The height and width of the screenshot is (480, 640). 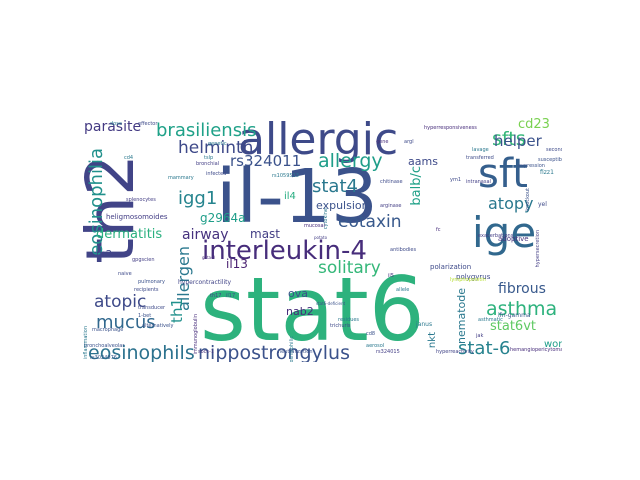 I want to click on word-rs3024976: rs3024976, so click(x=103, y=358).